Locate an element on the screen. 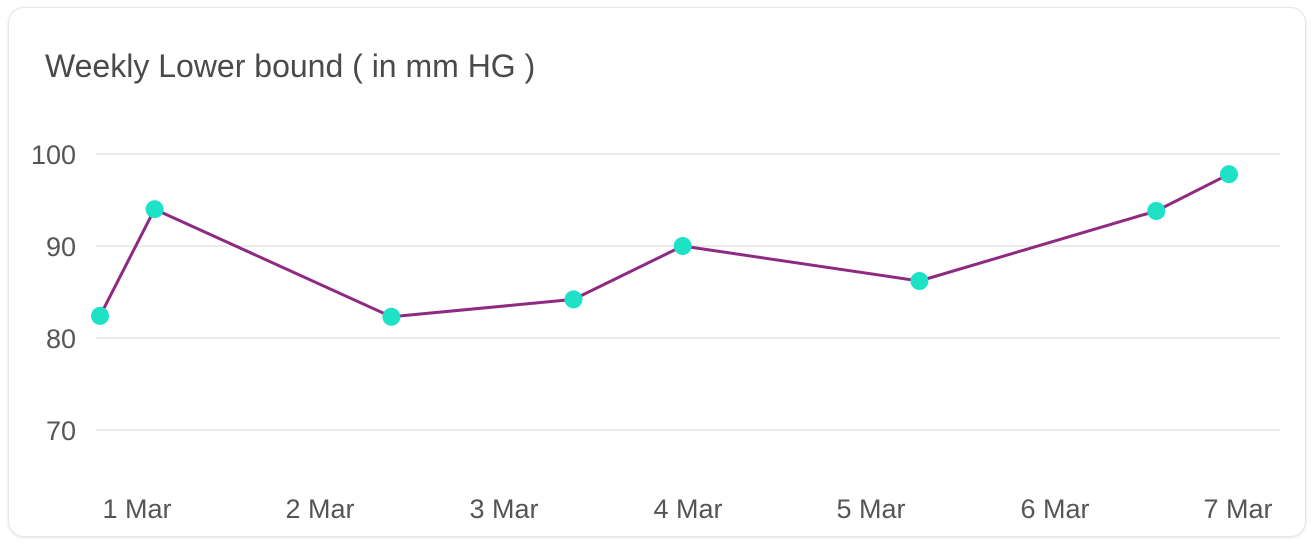  y-tick-label: 90 is located at coordinates (61, 247).